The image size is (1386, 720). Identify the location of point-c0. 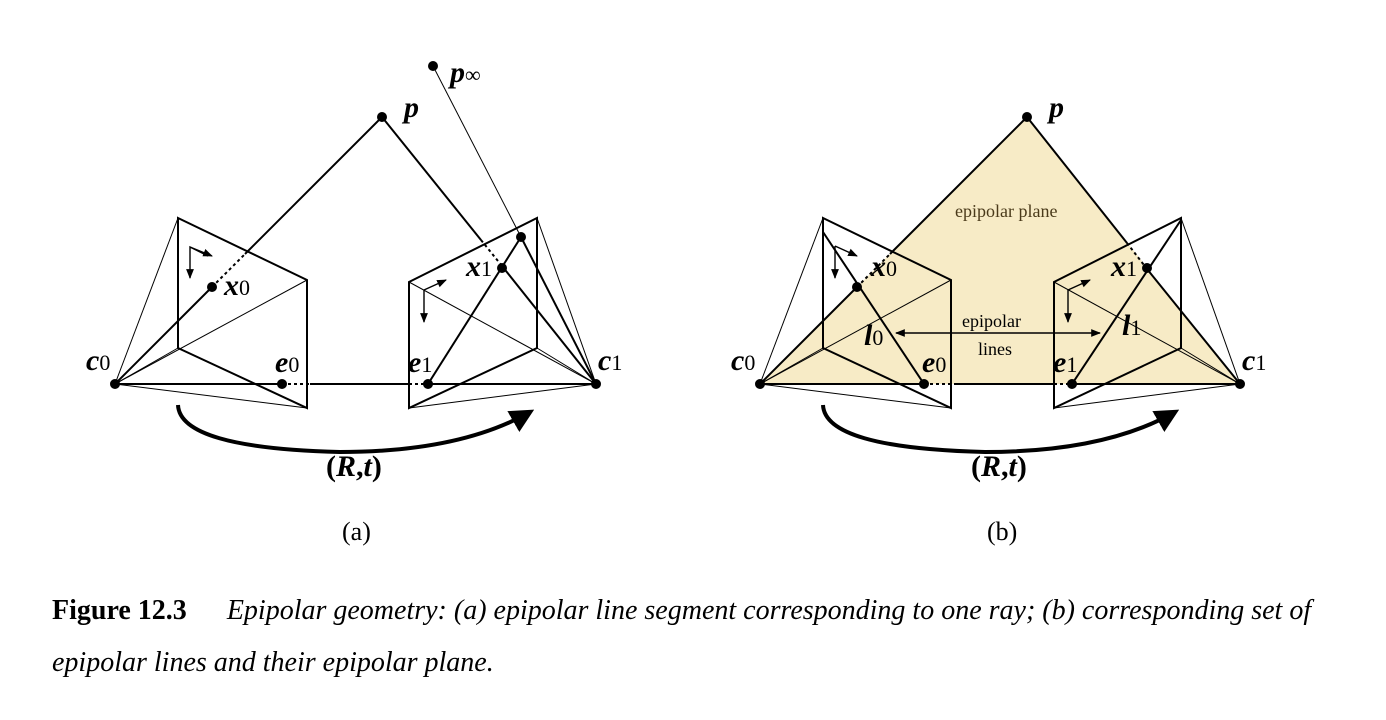
(115, 384).